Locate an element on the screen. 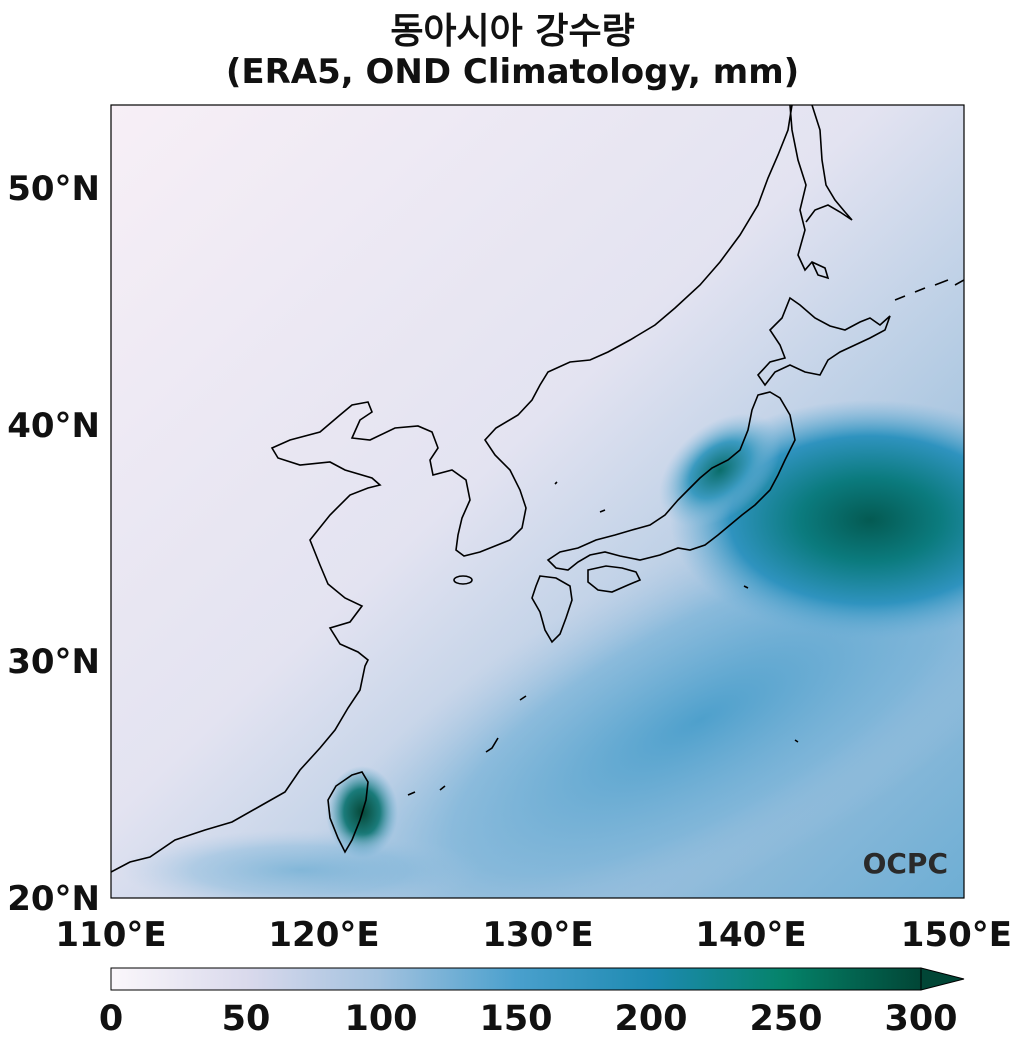 This screenshot has width=1025, height=1050. lon-tick-label: 140°E is located at coordinates (750, 935).